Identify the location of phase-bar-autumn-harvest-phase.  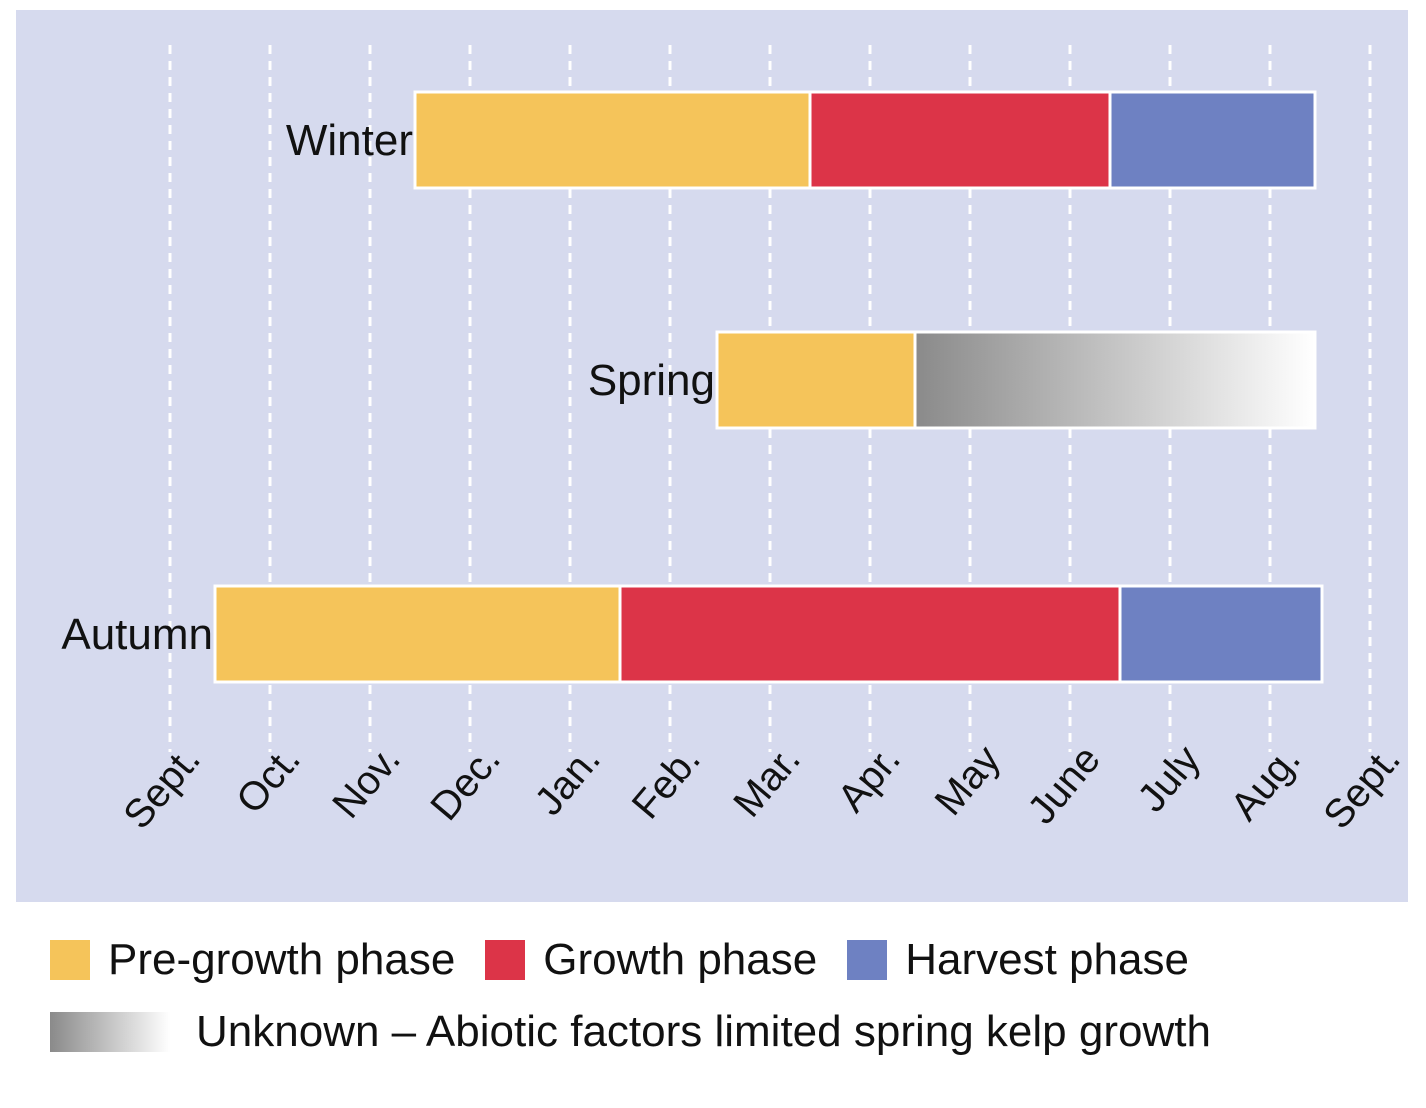
(1221, 634).